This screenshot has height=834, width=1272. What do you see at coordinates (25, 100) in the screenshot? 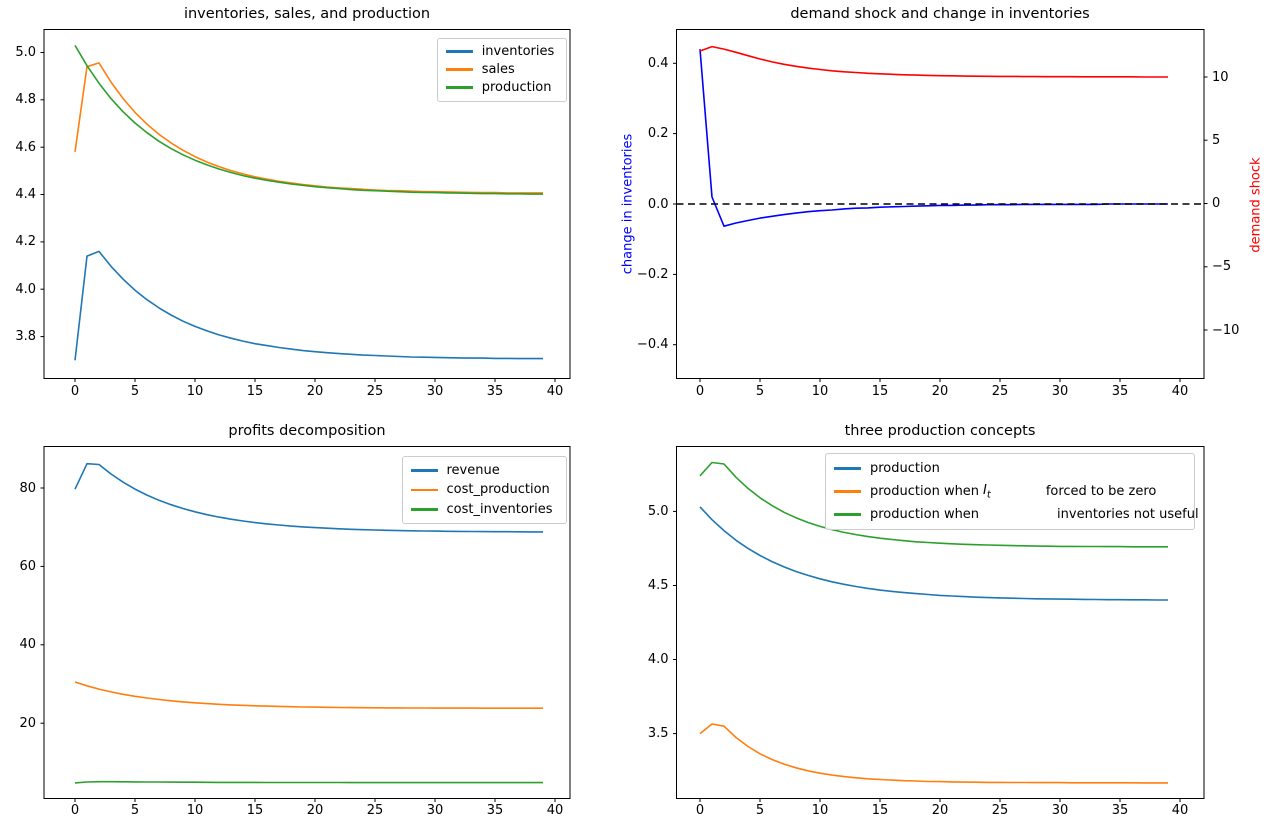
I see `y-tick-label: 4.8` at bounding box center [25, 100].